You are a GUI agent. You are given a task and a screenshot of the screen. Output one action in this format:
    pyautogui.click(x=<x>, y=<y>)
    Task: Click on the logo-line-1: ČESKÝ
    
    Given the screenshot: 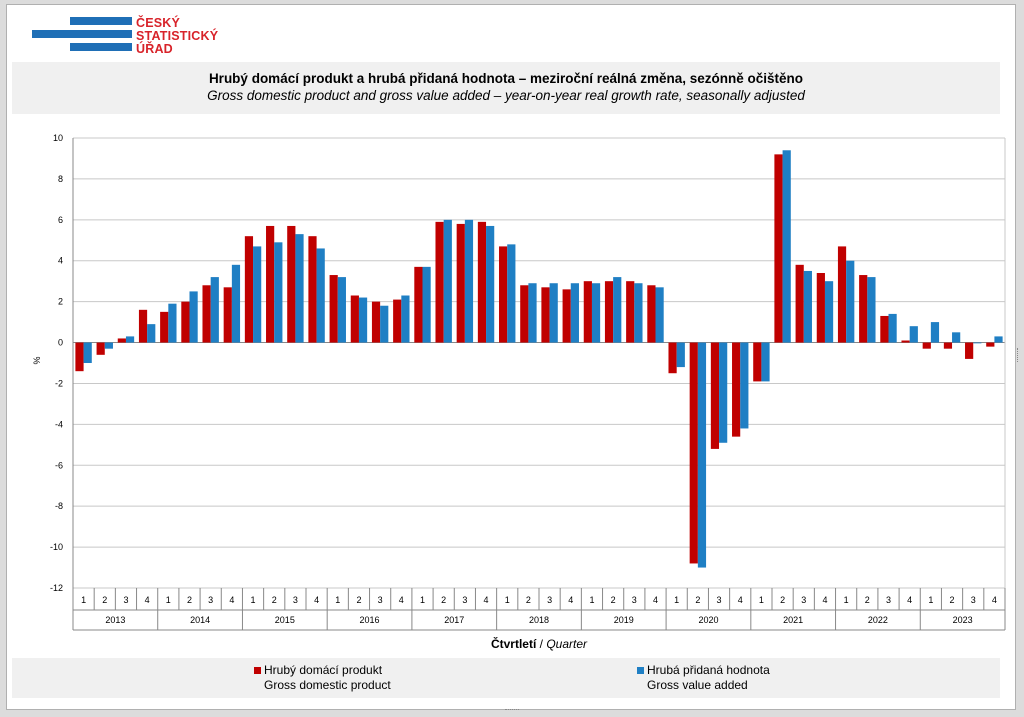 What is the action you would take?
    pyautogui.click(x=158, y=23)
    